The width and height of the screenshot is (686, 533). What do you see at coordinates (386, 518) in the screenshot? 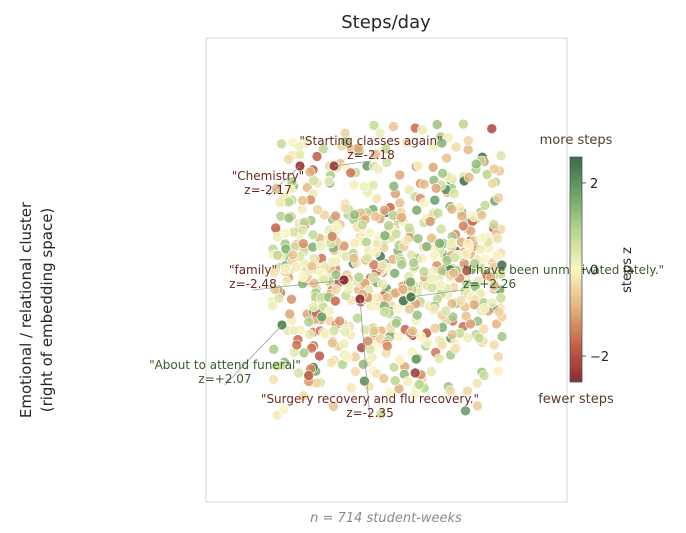
I see `footnote: n = 714 student-weeks` at bounding box center [386, 518].